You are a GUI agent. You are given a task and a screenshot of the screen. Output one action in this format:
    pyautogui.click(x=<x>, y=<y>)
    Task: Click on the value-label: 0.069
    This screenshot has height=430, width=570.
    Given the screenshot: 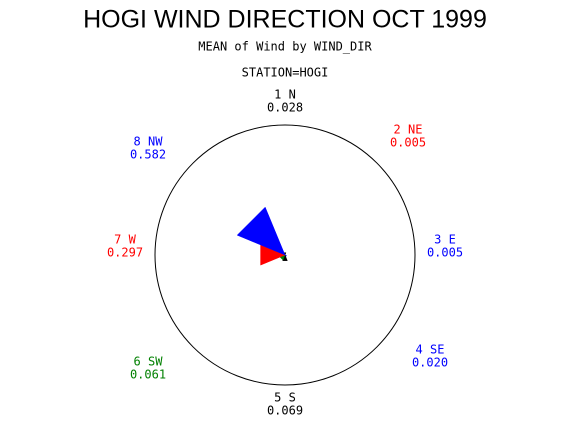 What is the action you would take?
    pyautogui.click(x=285, y=411)
    